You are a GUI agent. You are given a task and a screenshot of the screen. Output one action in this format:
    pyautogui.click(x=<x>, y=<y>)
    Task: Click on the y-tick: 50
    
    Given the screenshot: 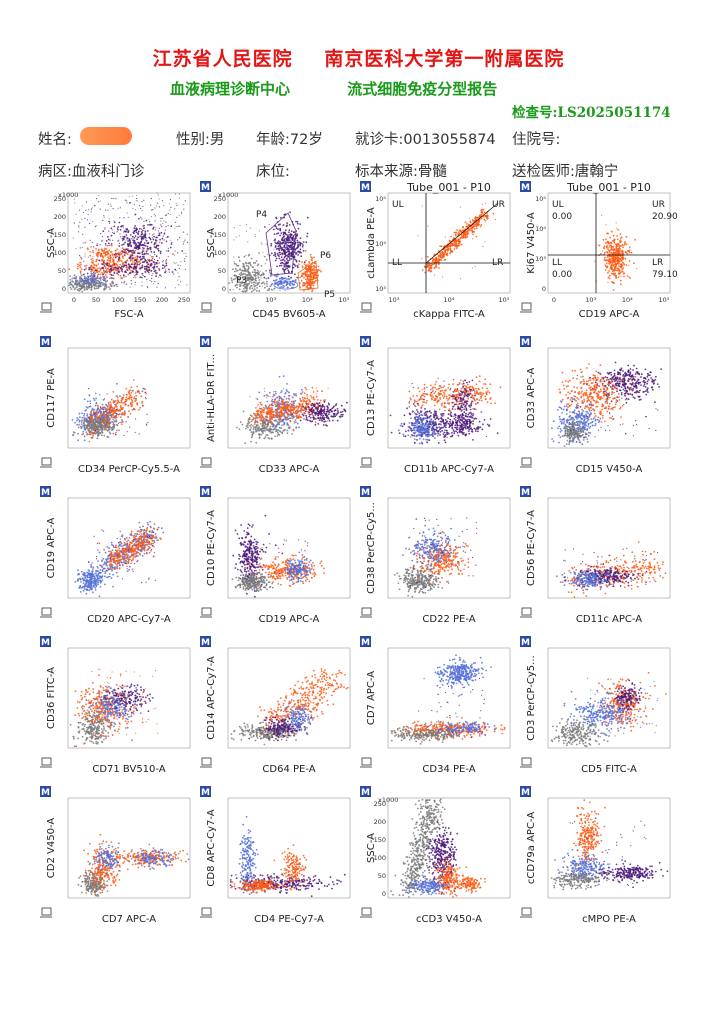 What is the action you would take?
    pyautogui.click(x=62, y=271)
    